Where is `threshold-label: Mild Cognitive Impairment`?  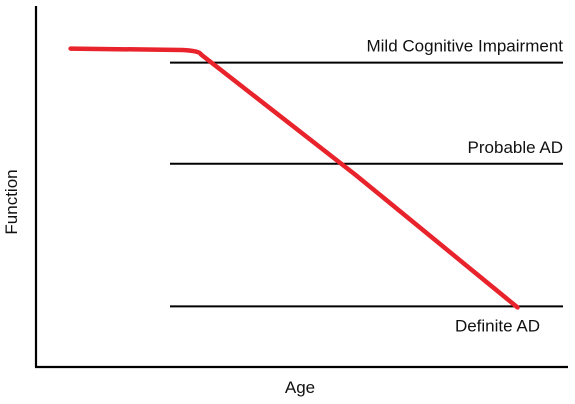 threshold-label: Mild Cognitive Impairment is located at coordinates (464, 46).